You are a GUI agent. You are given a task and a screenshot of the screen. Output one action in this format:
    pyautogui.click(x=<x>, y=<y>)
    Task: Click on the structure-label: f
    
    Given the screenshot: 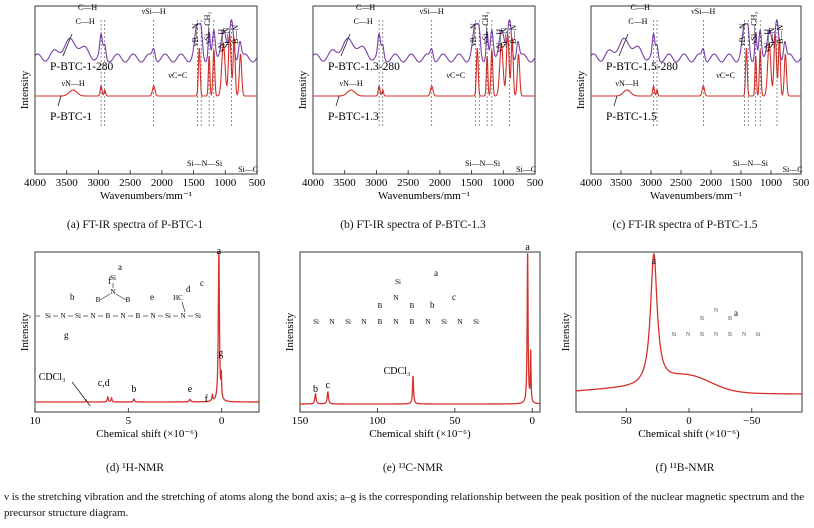 What is the action you would take?
    pyautogui.click(x=109, y=281)
    